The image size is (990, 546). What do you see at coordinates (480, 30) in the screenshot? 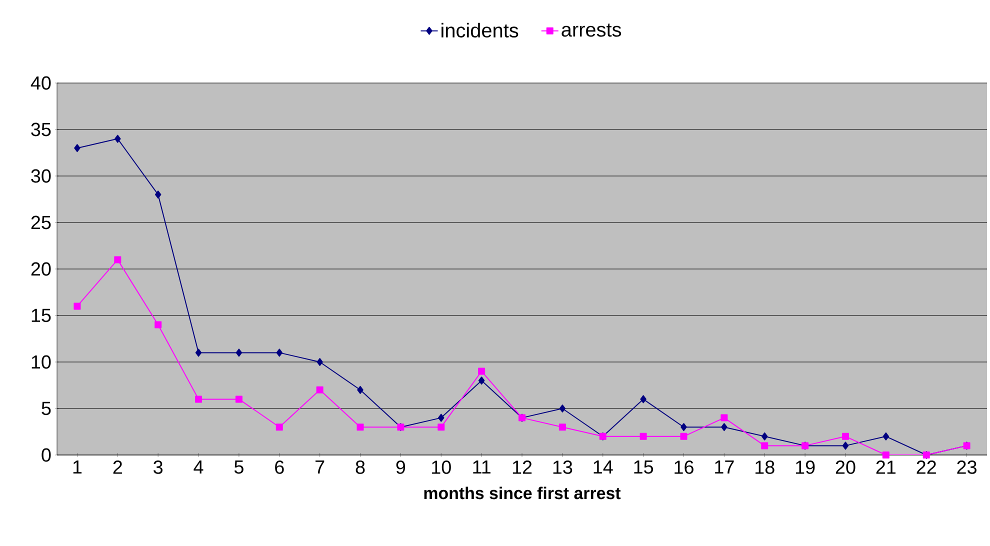
I see `legend-label: incidents` at bounding box center [480, 30].